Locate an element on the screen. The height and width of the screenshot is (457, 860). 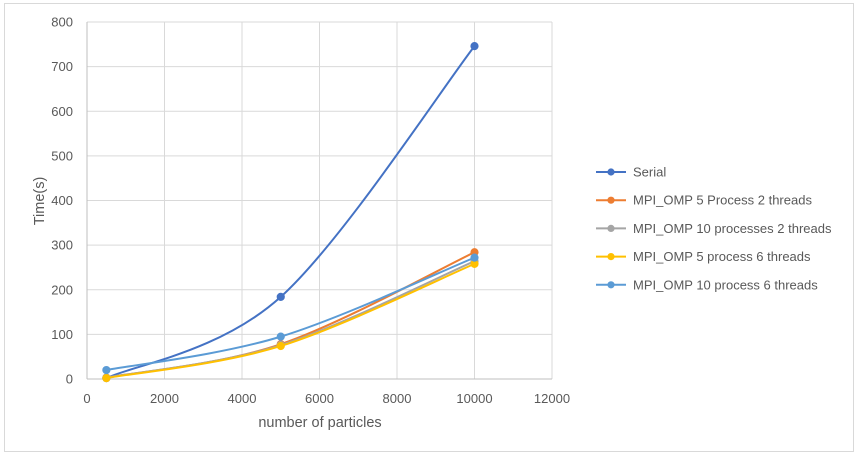
y-tick-label: 400 is located at coordinates (62, 200).